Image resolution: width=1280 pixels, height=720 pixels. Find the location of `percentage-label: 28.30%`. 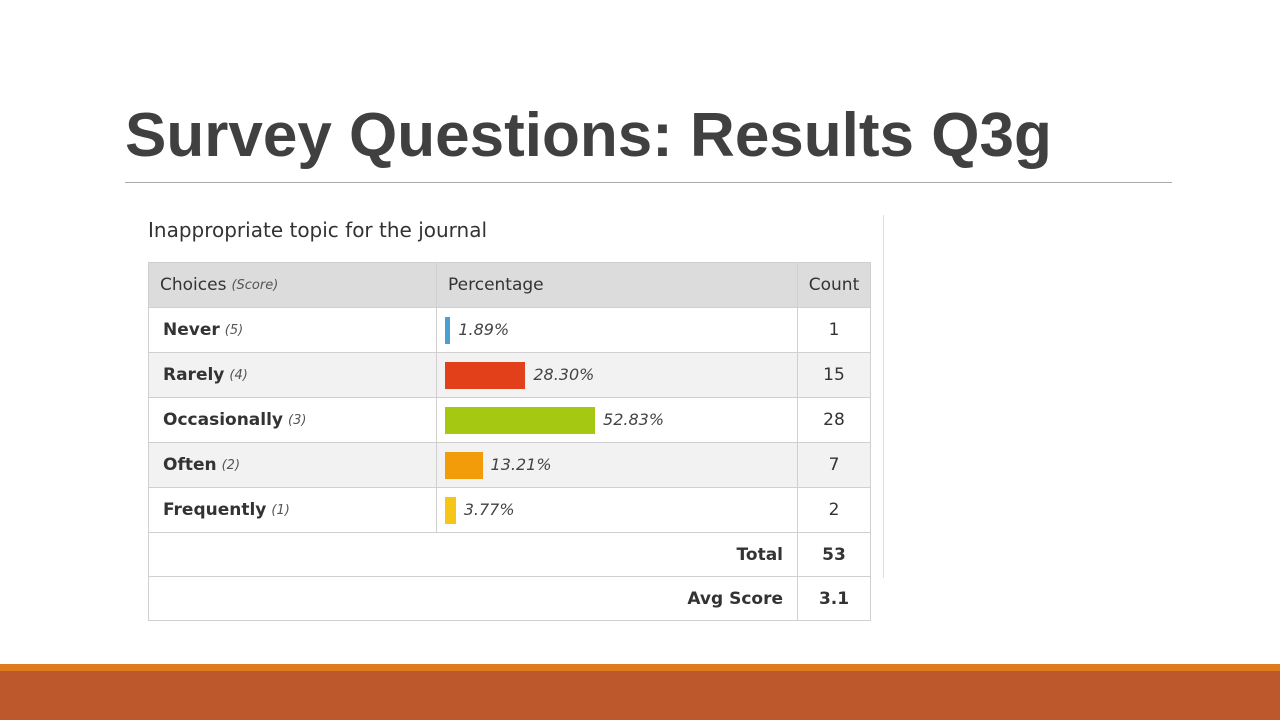

percentage-label: 28.30% is located at coordinates (564, 374).